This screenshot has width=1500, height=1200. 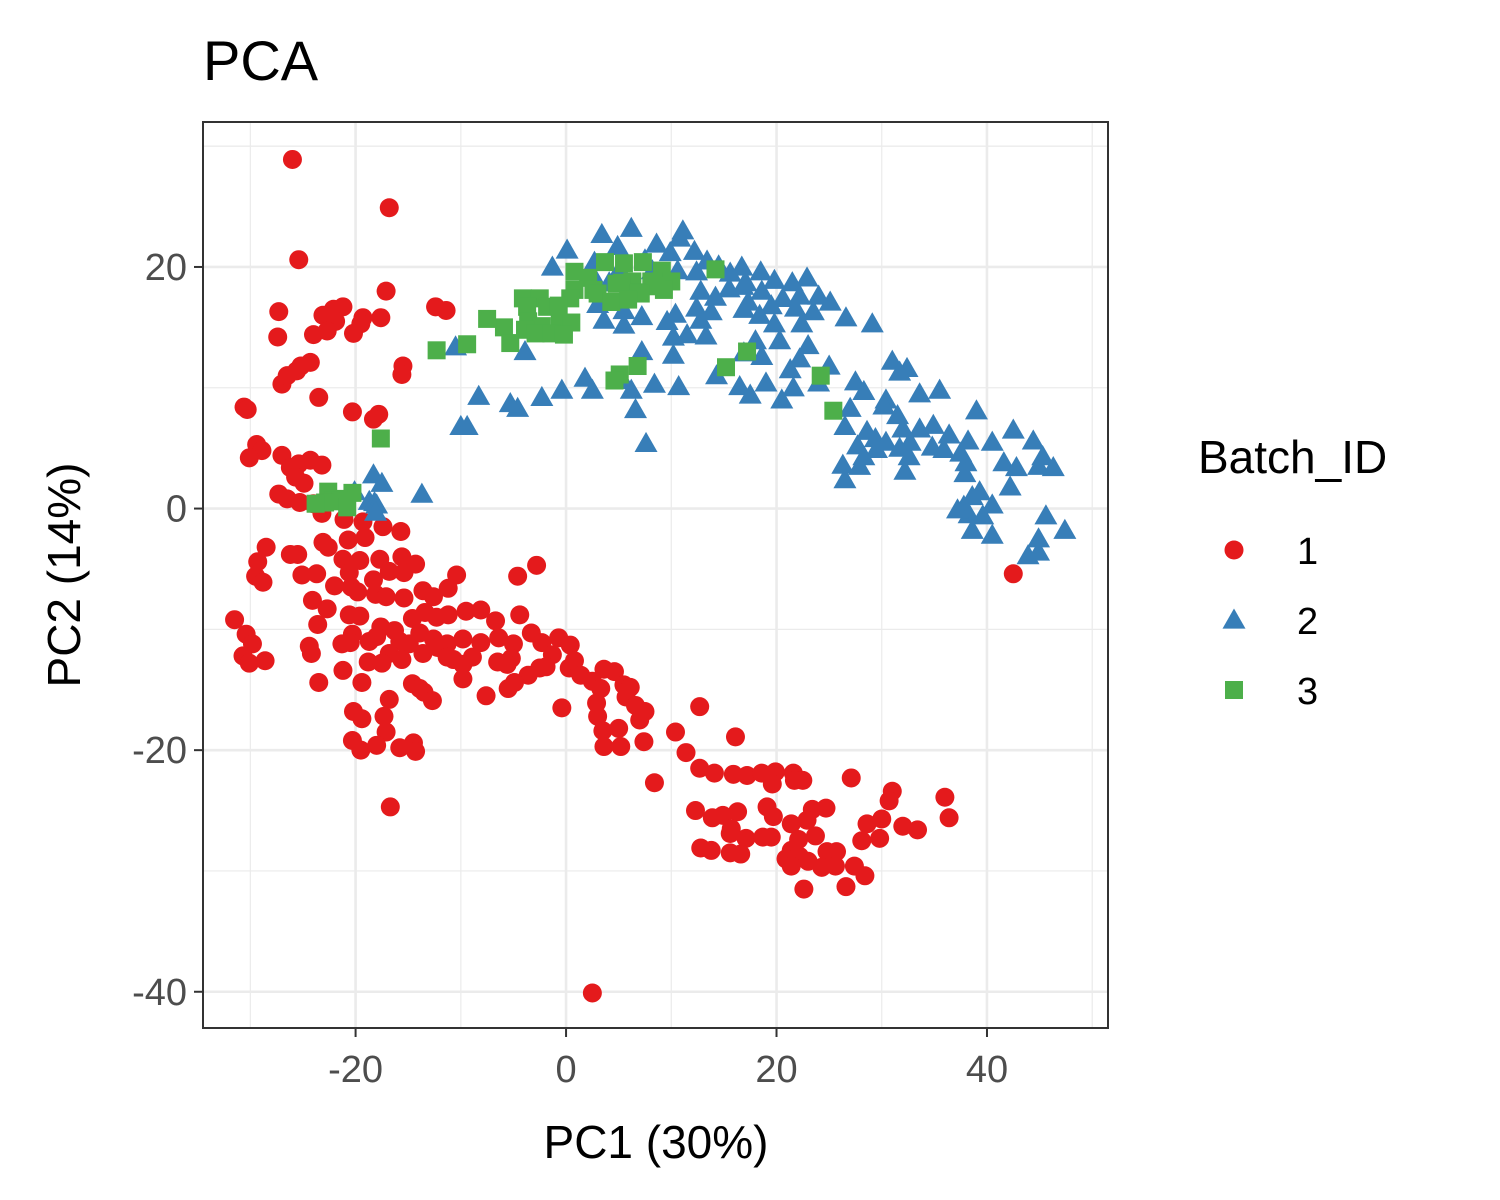 What do you see at coordinates (1307, 552) in the screenshot?
I see `legend-label-1: 1` at bounding box center [1307, 552].